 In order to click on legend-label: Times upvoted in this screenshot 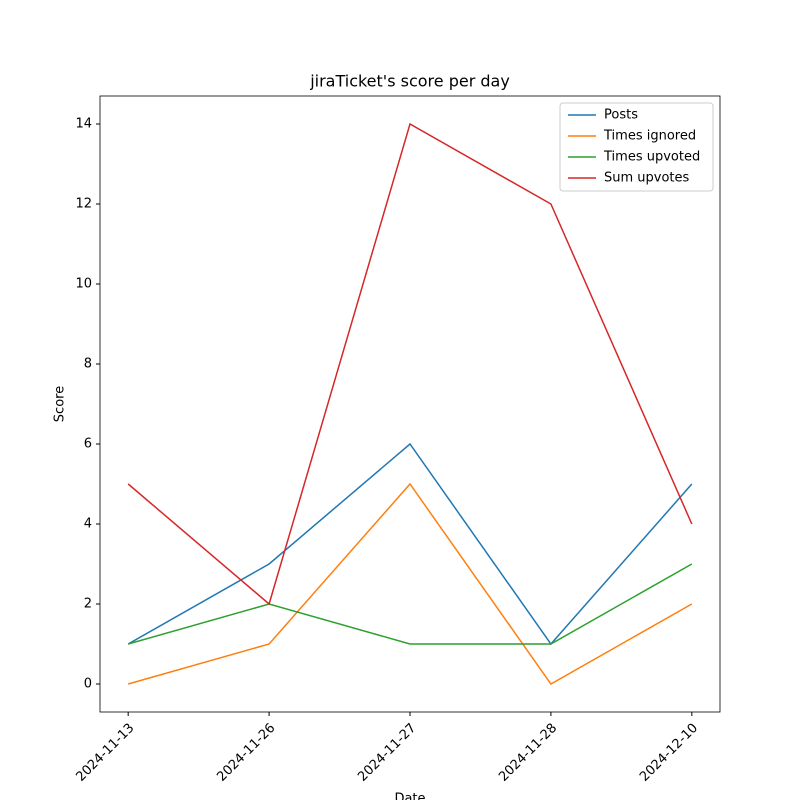, I will do `click(651, 157)`.